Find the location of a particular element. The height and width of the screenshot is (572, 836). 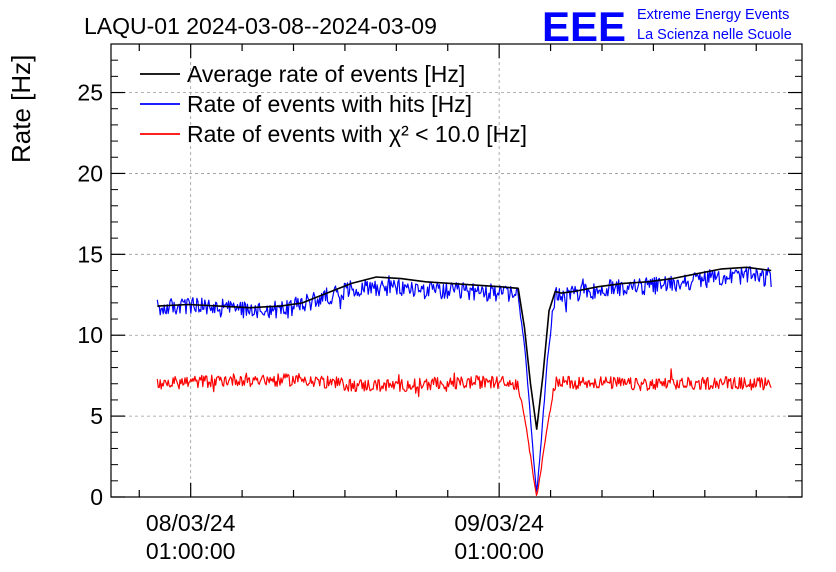

logo-mark: EEE is located at coordinates (584, 26).